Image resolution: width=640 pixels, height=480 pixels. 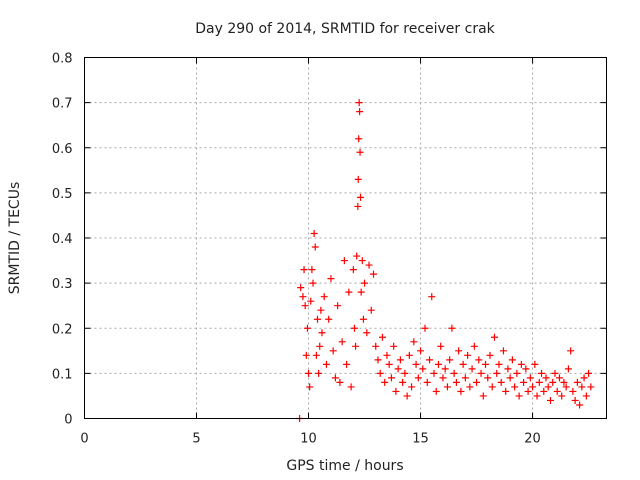 What do you see at coordinates (84, 439) in the screenshot?
I see `x-tick-label: 0` at bounding box center [84, 439].